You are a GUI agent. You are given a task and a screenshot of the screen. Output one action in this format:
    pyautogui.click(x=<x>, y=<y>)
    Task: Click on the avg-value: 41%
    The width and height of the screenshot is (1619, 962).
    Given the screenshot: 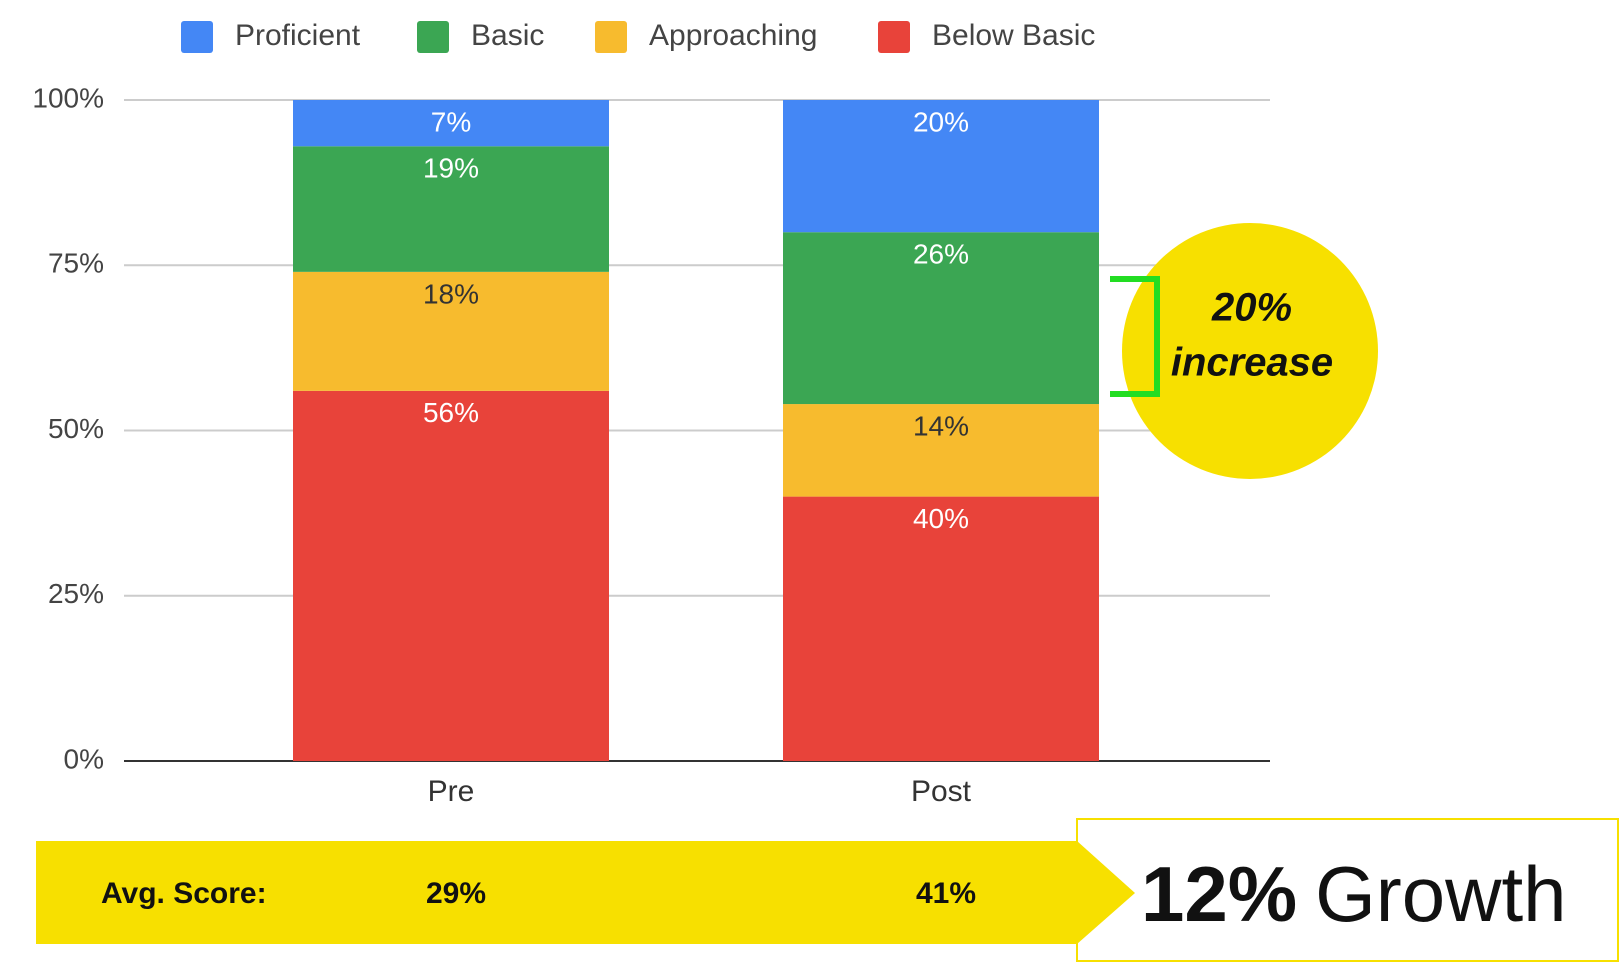 What is the action you would take?
    pyautogui.click(x=946, y=893)
    